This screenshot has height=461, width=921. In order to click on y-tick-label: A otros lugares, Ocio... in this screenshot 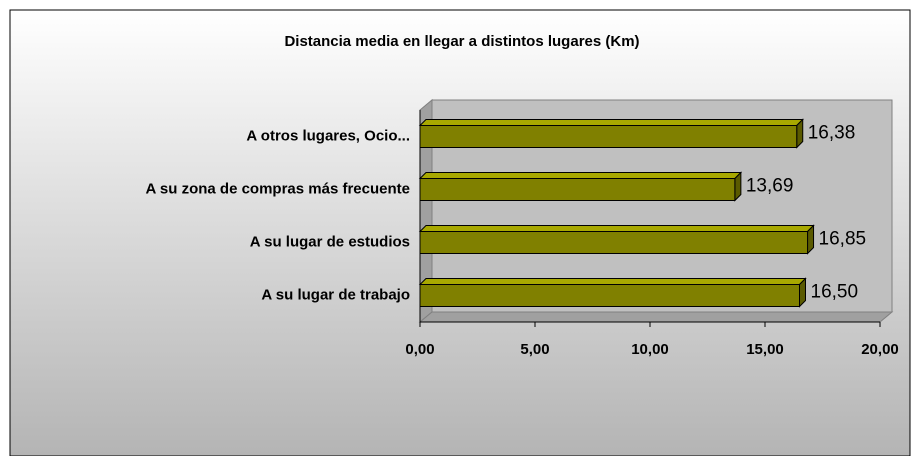, I will do `click(328, 135)`.